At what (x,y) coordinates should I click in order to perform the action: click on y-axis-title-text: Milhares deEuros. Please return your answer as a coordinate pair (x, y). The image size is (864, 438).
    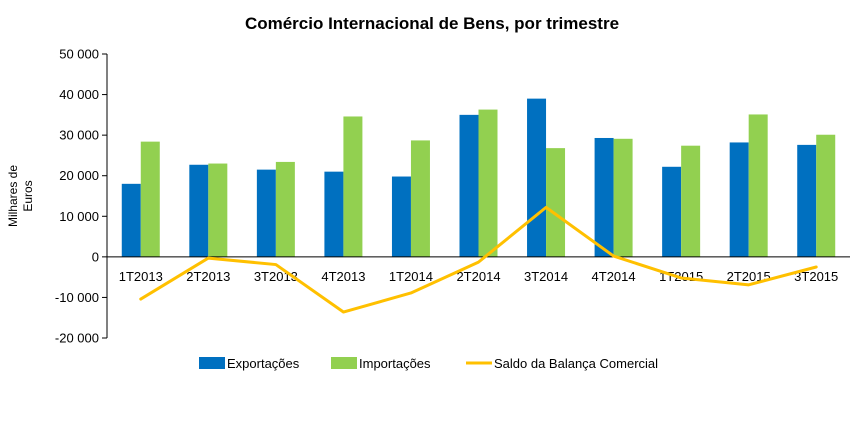
    Looking at the image, I should click on (20, 196).